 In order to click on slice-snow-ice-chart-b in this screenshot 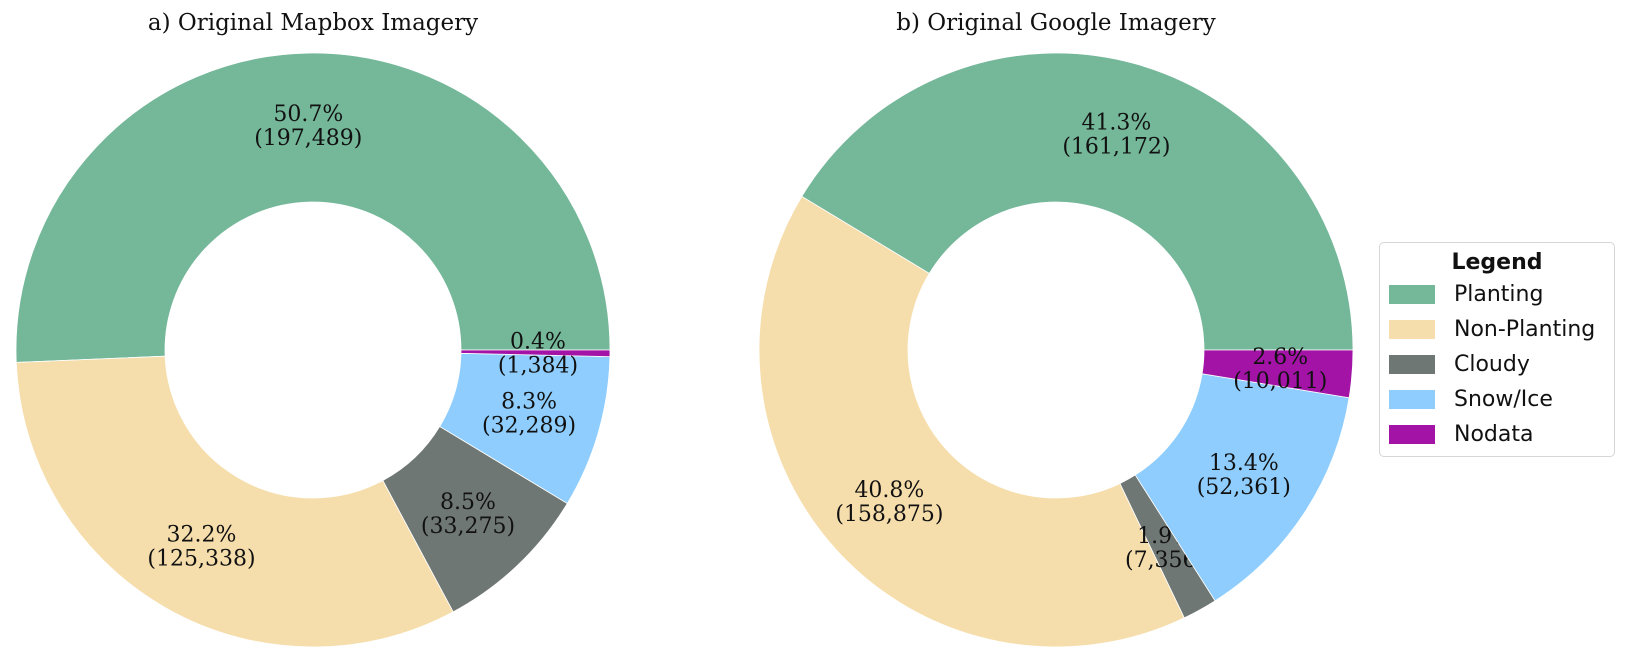, I will do `click(1242, 487)`.